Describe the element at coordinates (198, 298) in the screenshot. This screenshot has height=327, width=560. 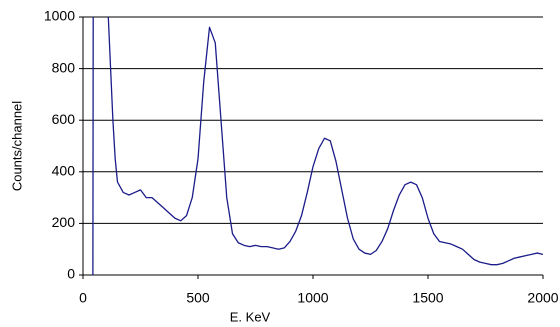
I see `x-tick-label: 500` at that location.